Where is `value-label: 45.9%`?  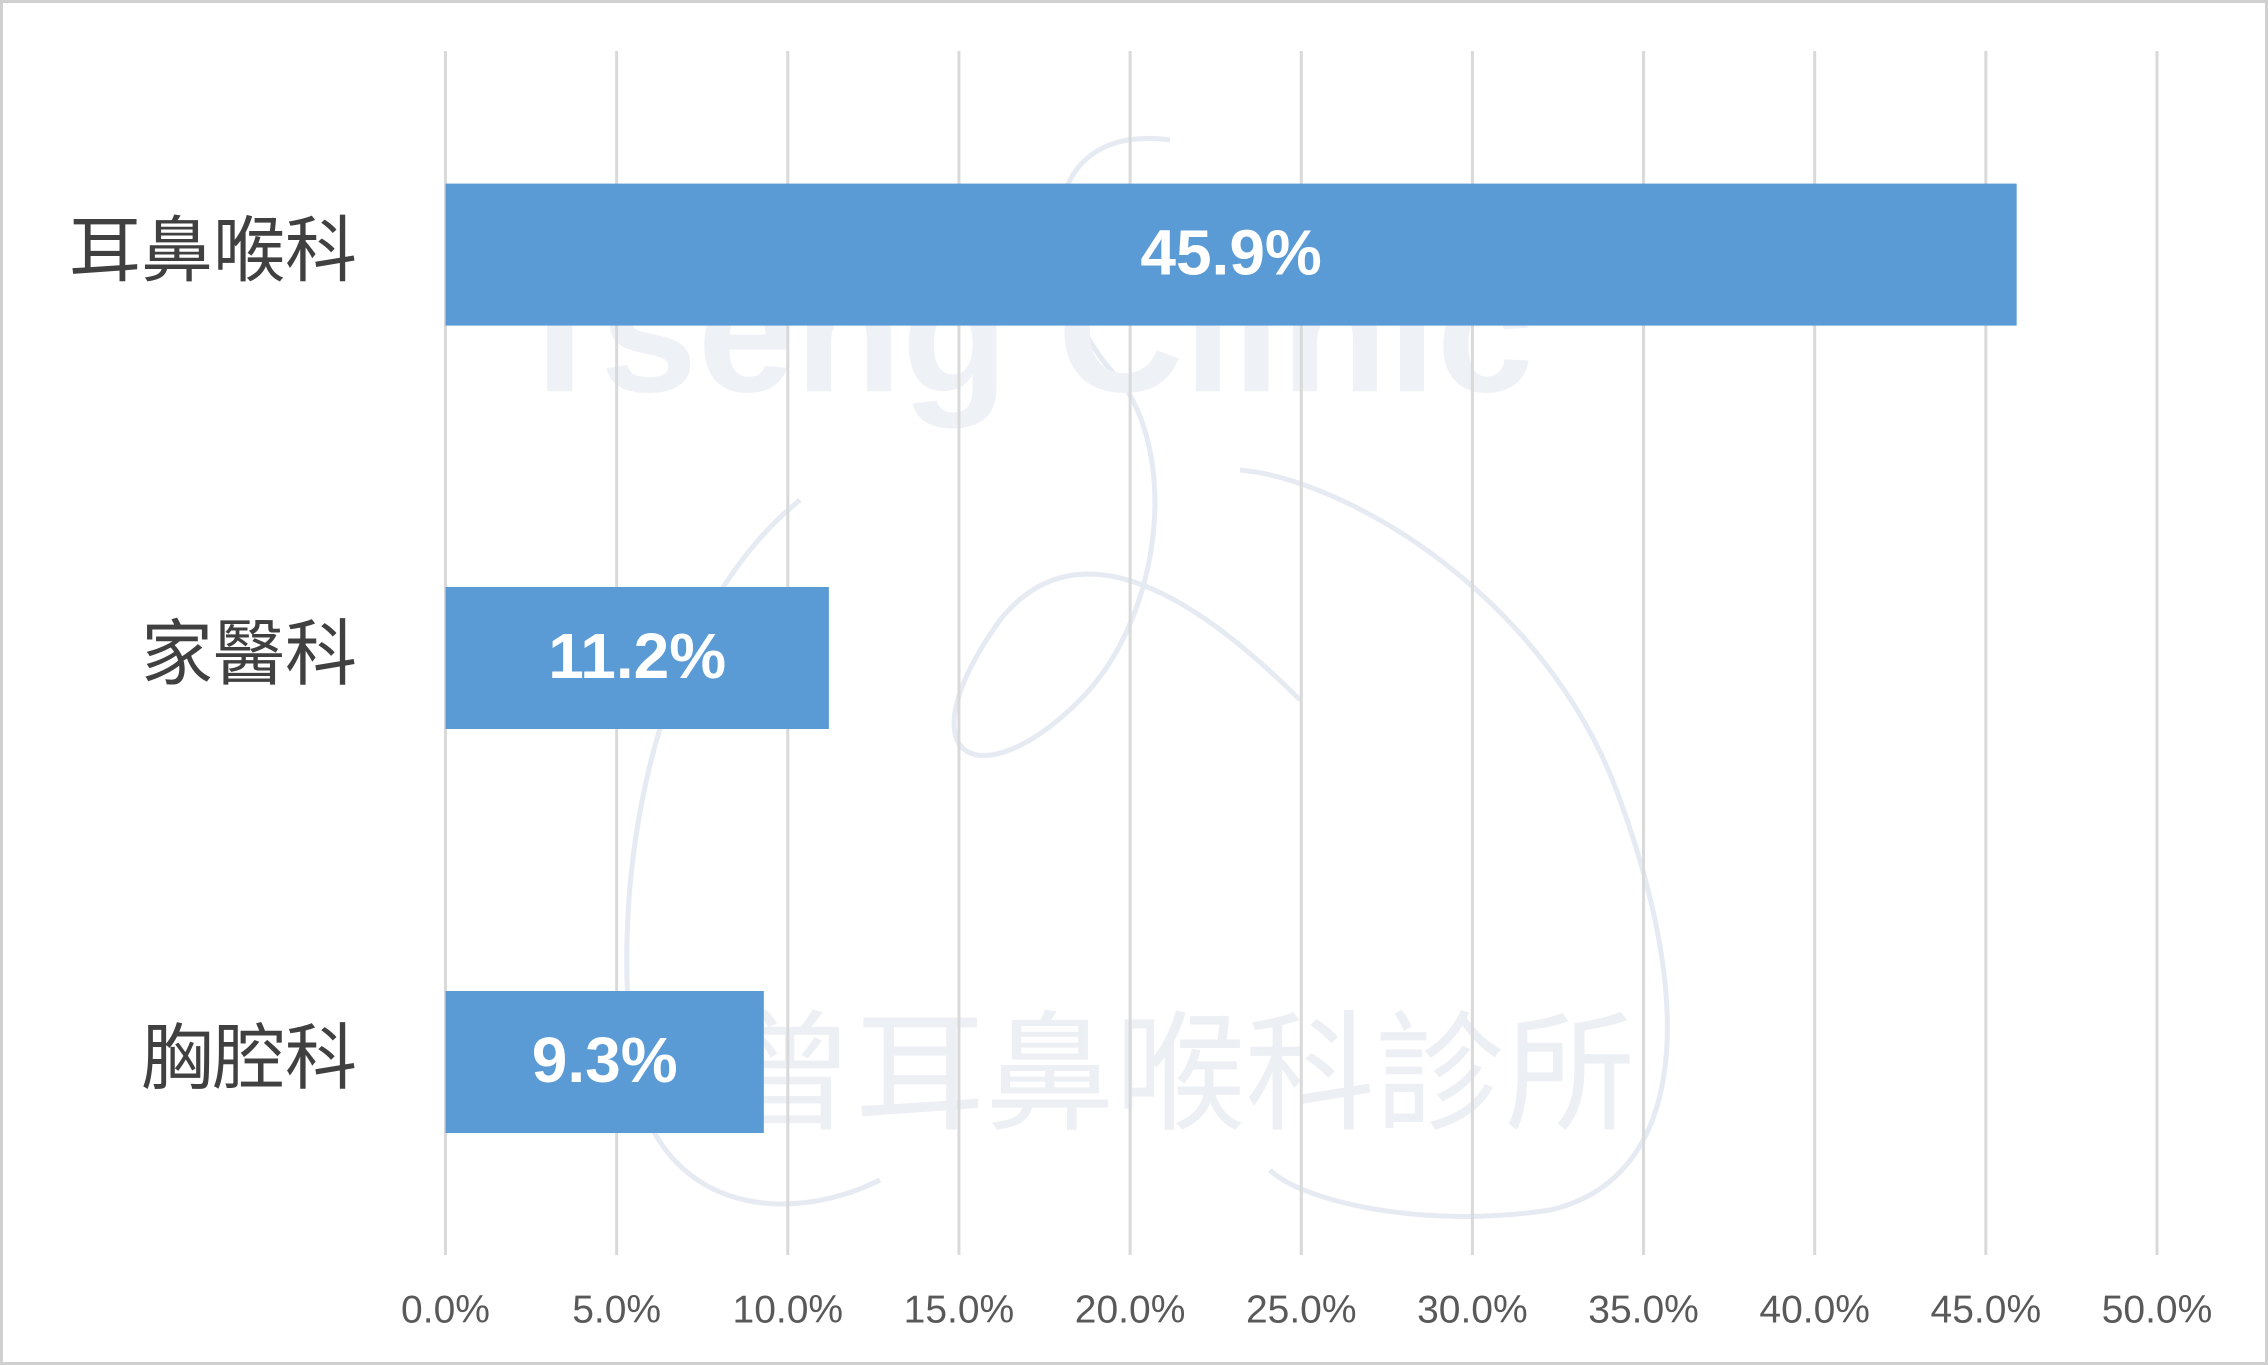 value-label: 45.9% is located at coordinates (1230, 253).